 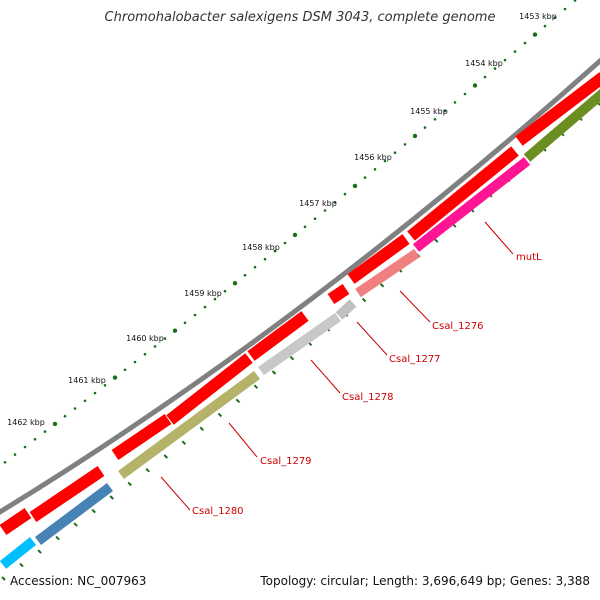 I want to click on kbp-label: 1457 kbp, so click(x=318, y=203).